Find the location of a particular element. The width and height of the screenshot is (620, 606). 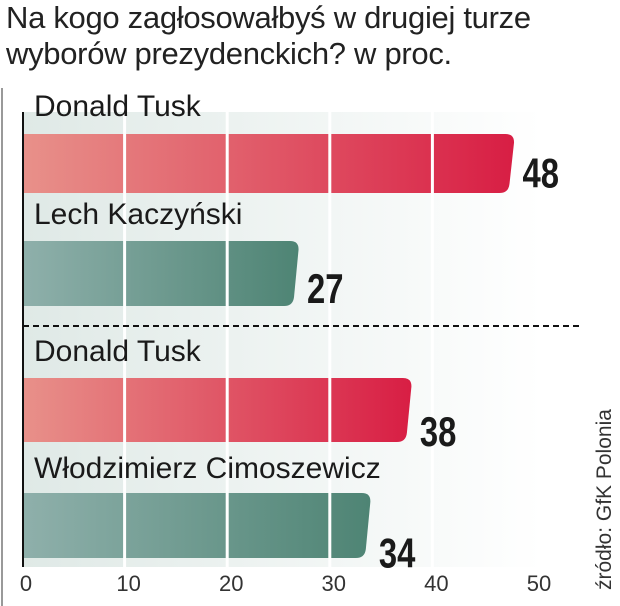

x-tick-label: 40 is located at coordinates (436, 583).